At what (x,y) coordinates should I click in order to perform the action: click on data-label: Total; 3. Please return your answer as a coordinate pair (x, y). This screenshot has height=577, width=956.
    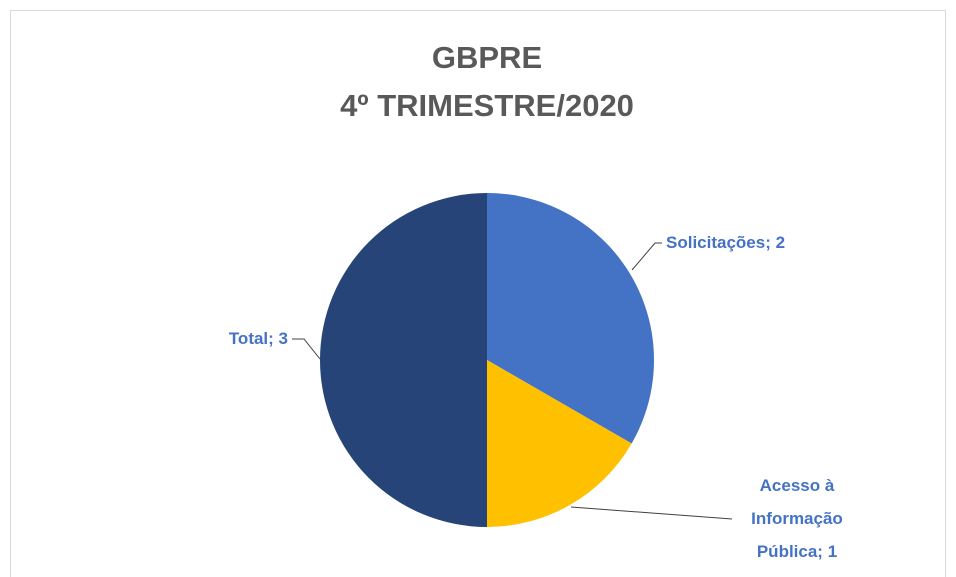
    Looking at the image, I should click on (258, 338).